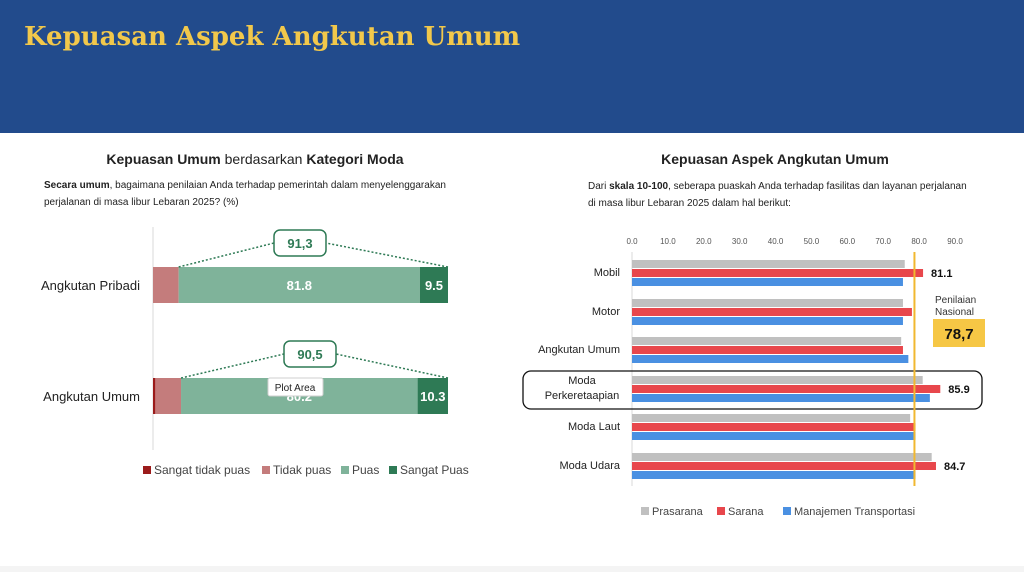  I want to click on reference-label-line2: Nasional, so click(954, 312).